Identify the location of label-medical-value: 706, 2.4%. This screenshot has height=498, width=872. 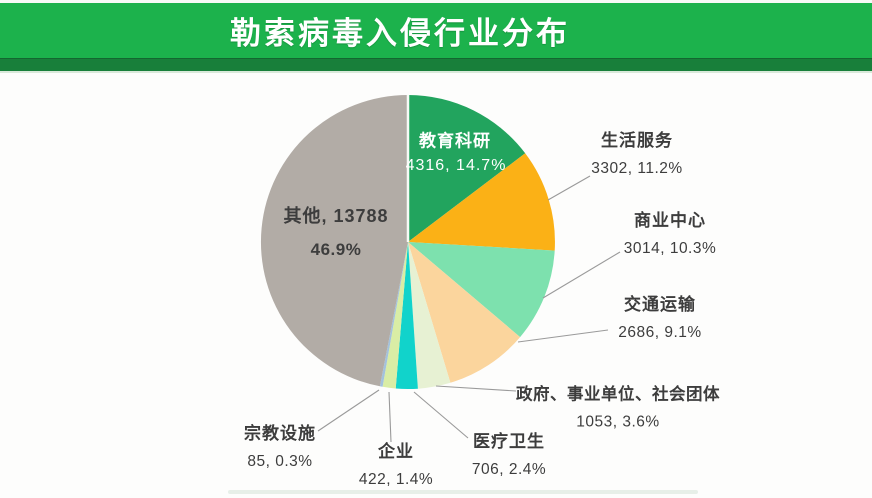
(509, 469).